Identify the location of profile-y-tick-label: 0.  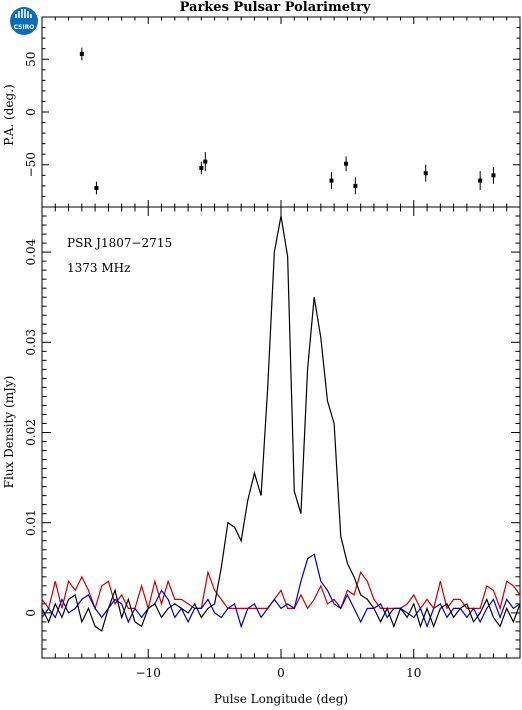
(31, 613).